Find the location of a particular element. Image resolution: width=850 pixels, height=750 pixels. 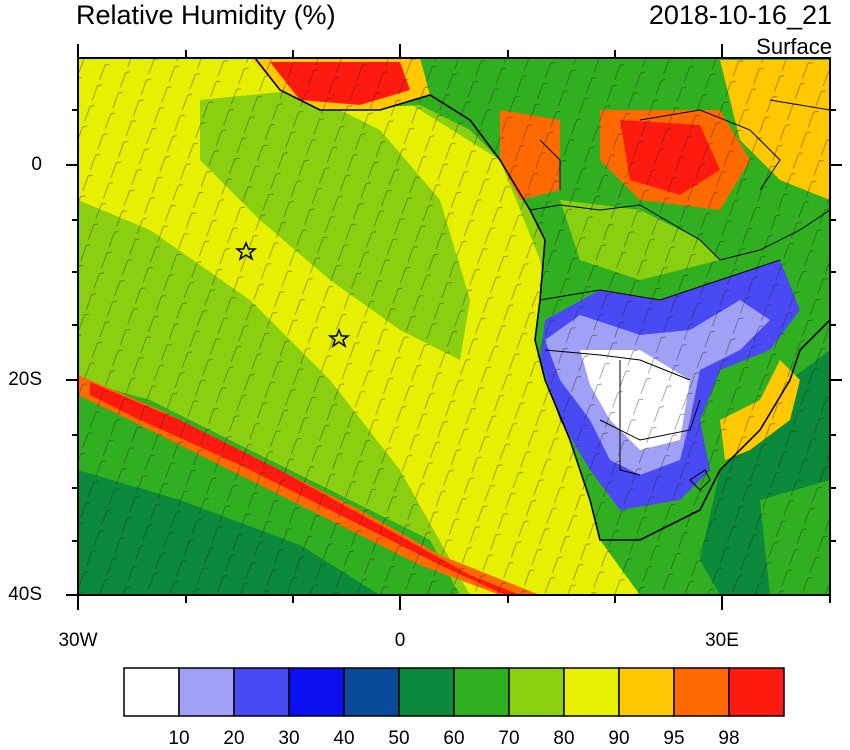

lat-label-20s: 20S is located at coordinates (25, 379).